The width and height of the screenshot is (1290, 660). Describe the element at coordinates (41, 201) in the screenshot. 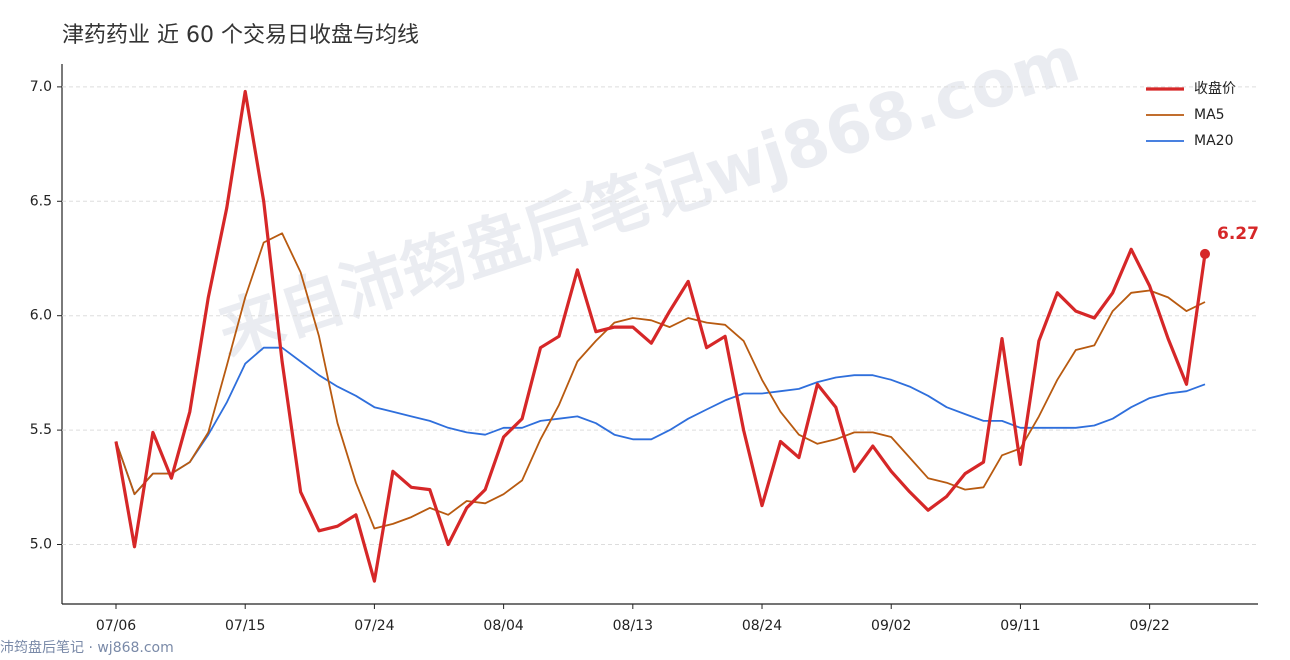

I see `y-tick-label: 6.5` at that location.